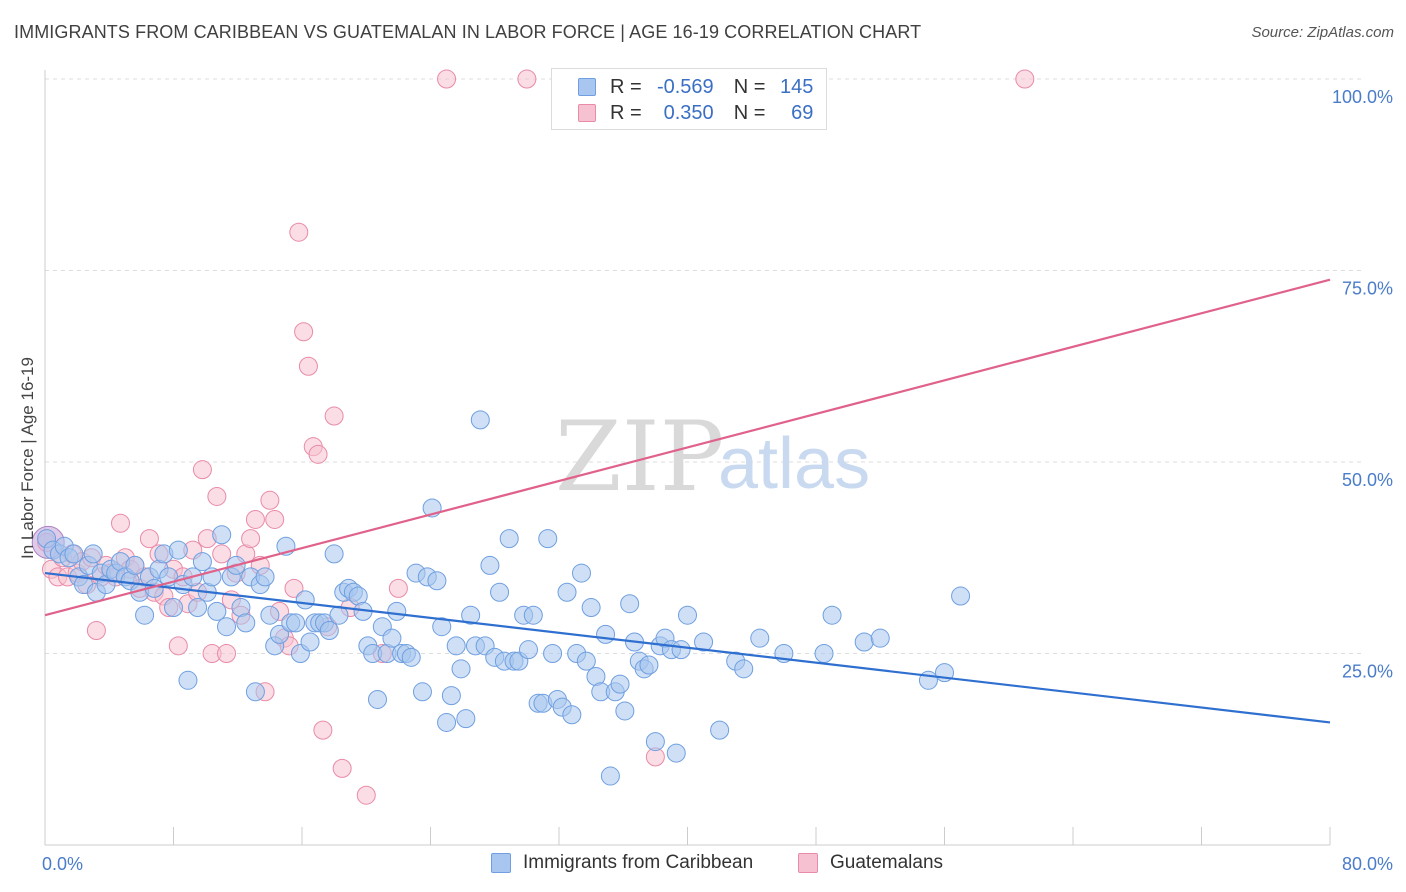  Describe the element at coordinates (638, 862) in the screenshot. I see `bottom-legend-label-caribbean: Immigrants from Caribbean` at that location.